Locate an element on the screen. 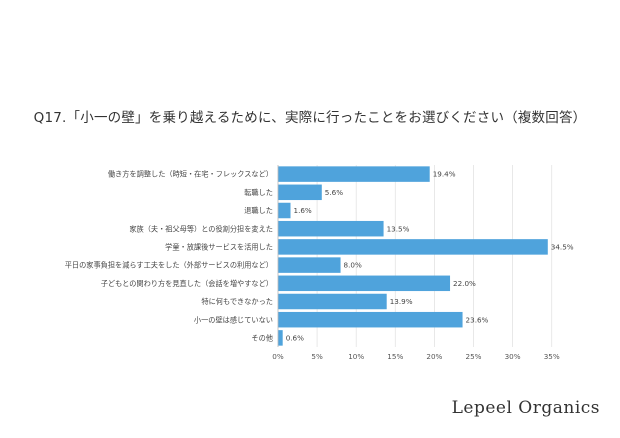 This screenshot has height=438, width=620. category-label: 退職した is located at coordinates (258, 210).